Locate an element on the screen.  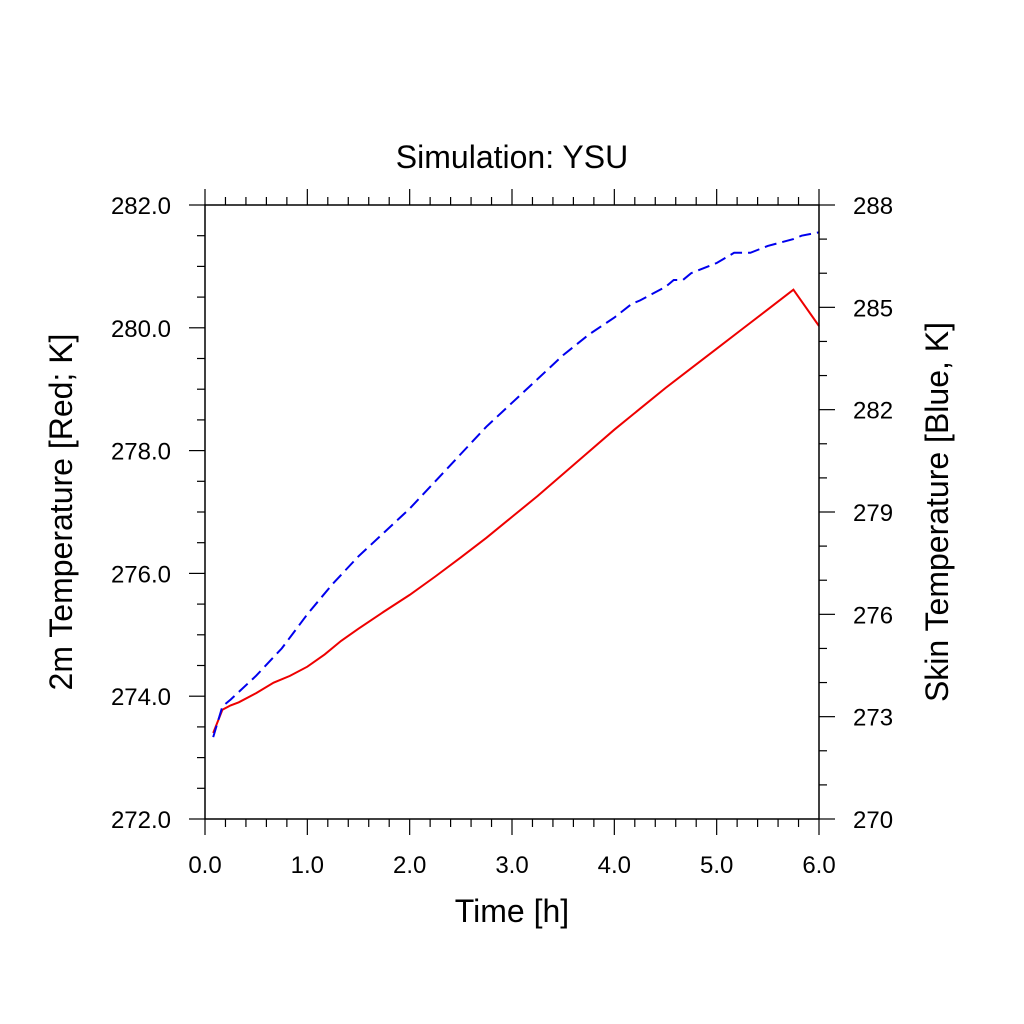
y-right-tick-label: 270 is located at coordinates (873, 820).